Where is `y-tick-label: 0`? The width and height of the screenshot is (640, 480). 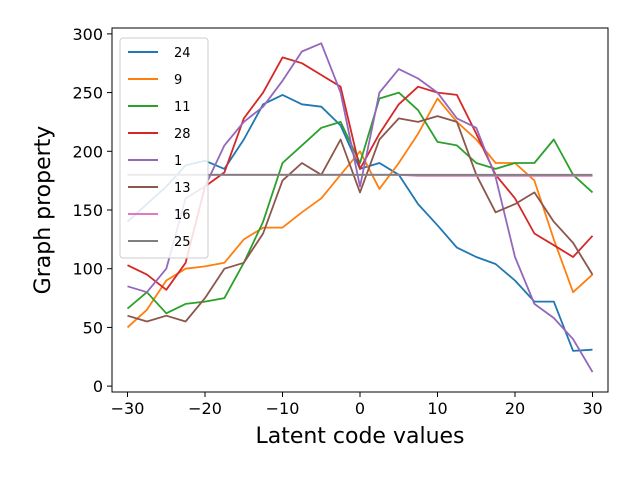
y-tick-label: 0 is located at coordinates (98, 386).